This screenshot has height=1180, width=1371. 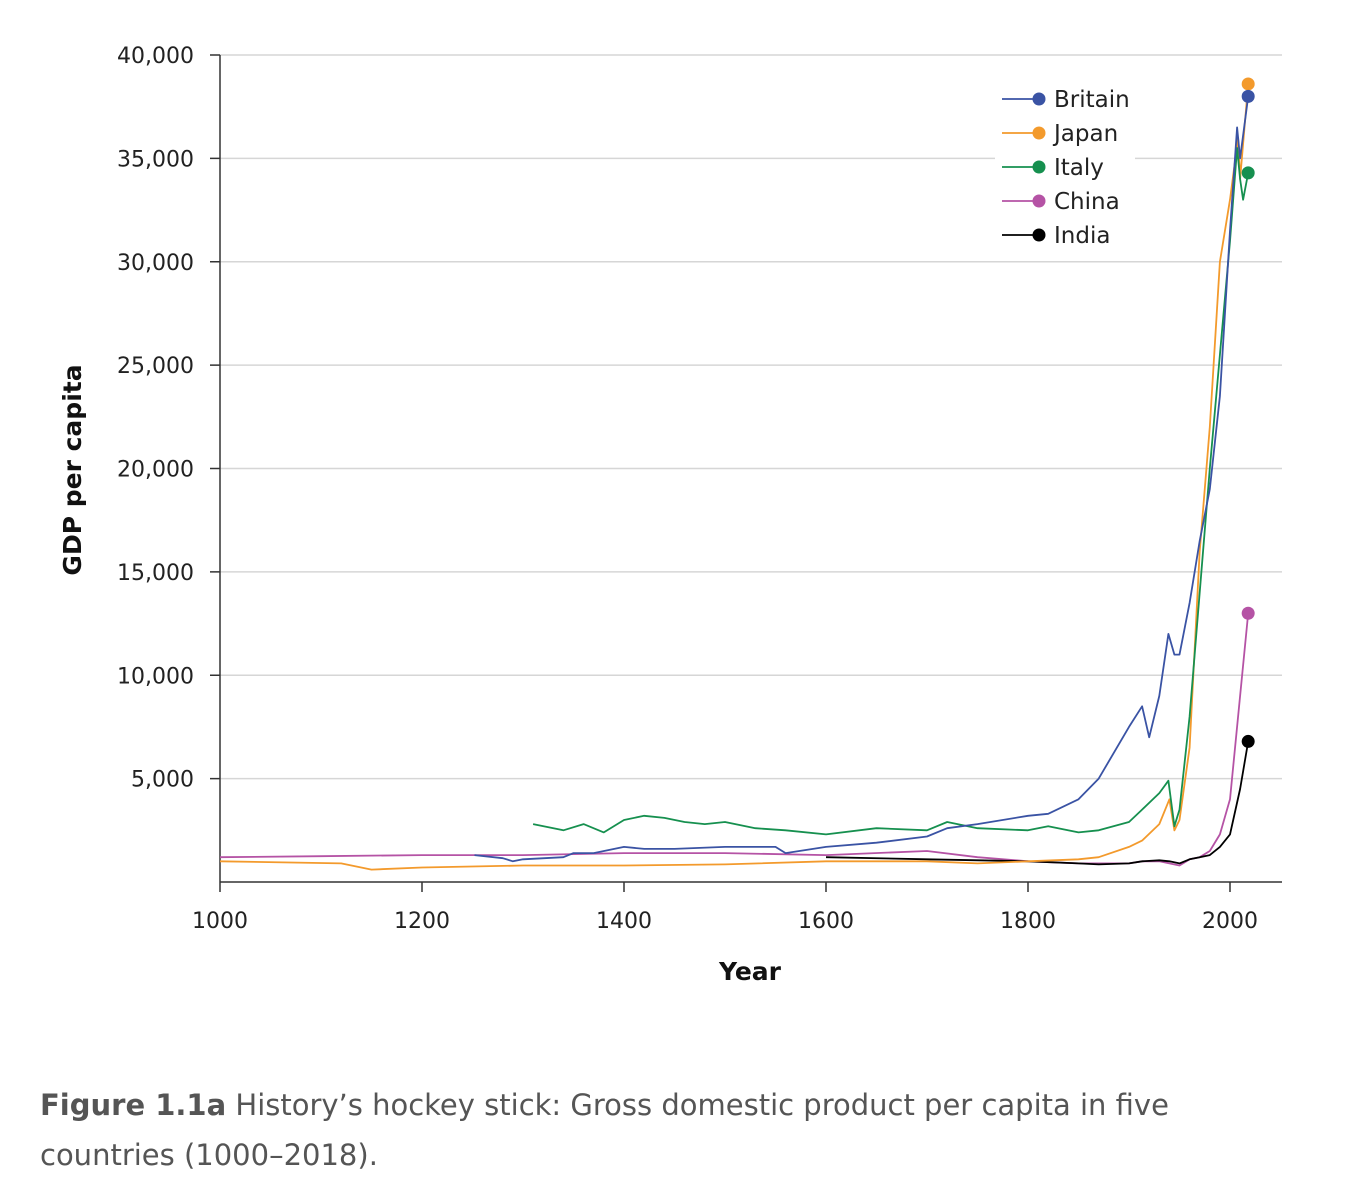 I want to click on series-endpoint-italy, so click(x=1248, y=173).